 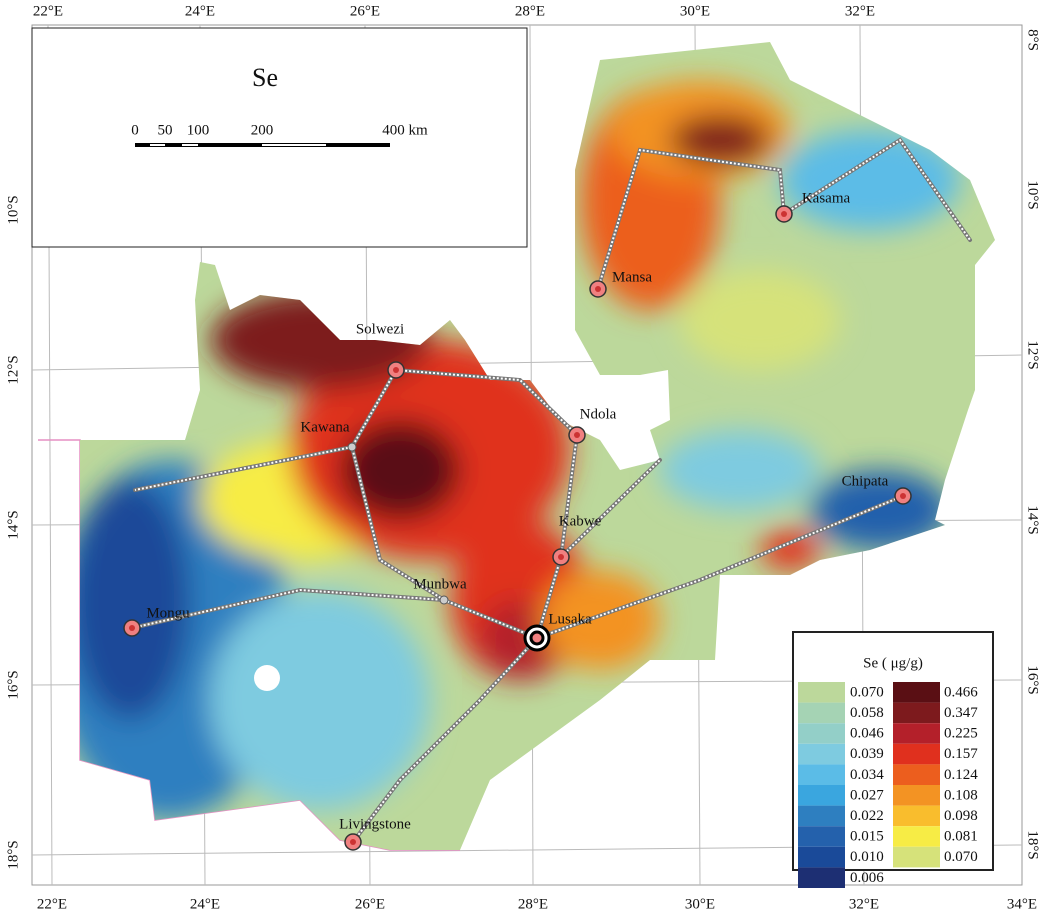 I want to click on legend-label: 0.124, so click(x=961, y=775).